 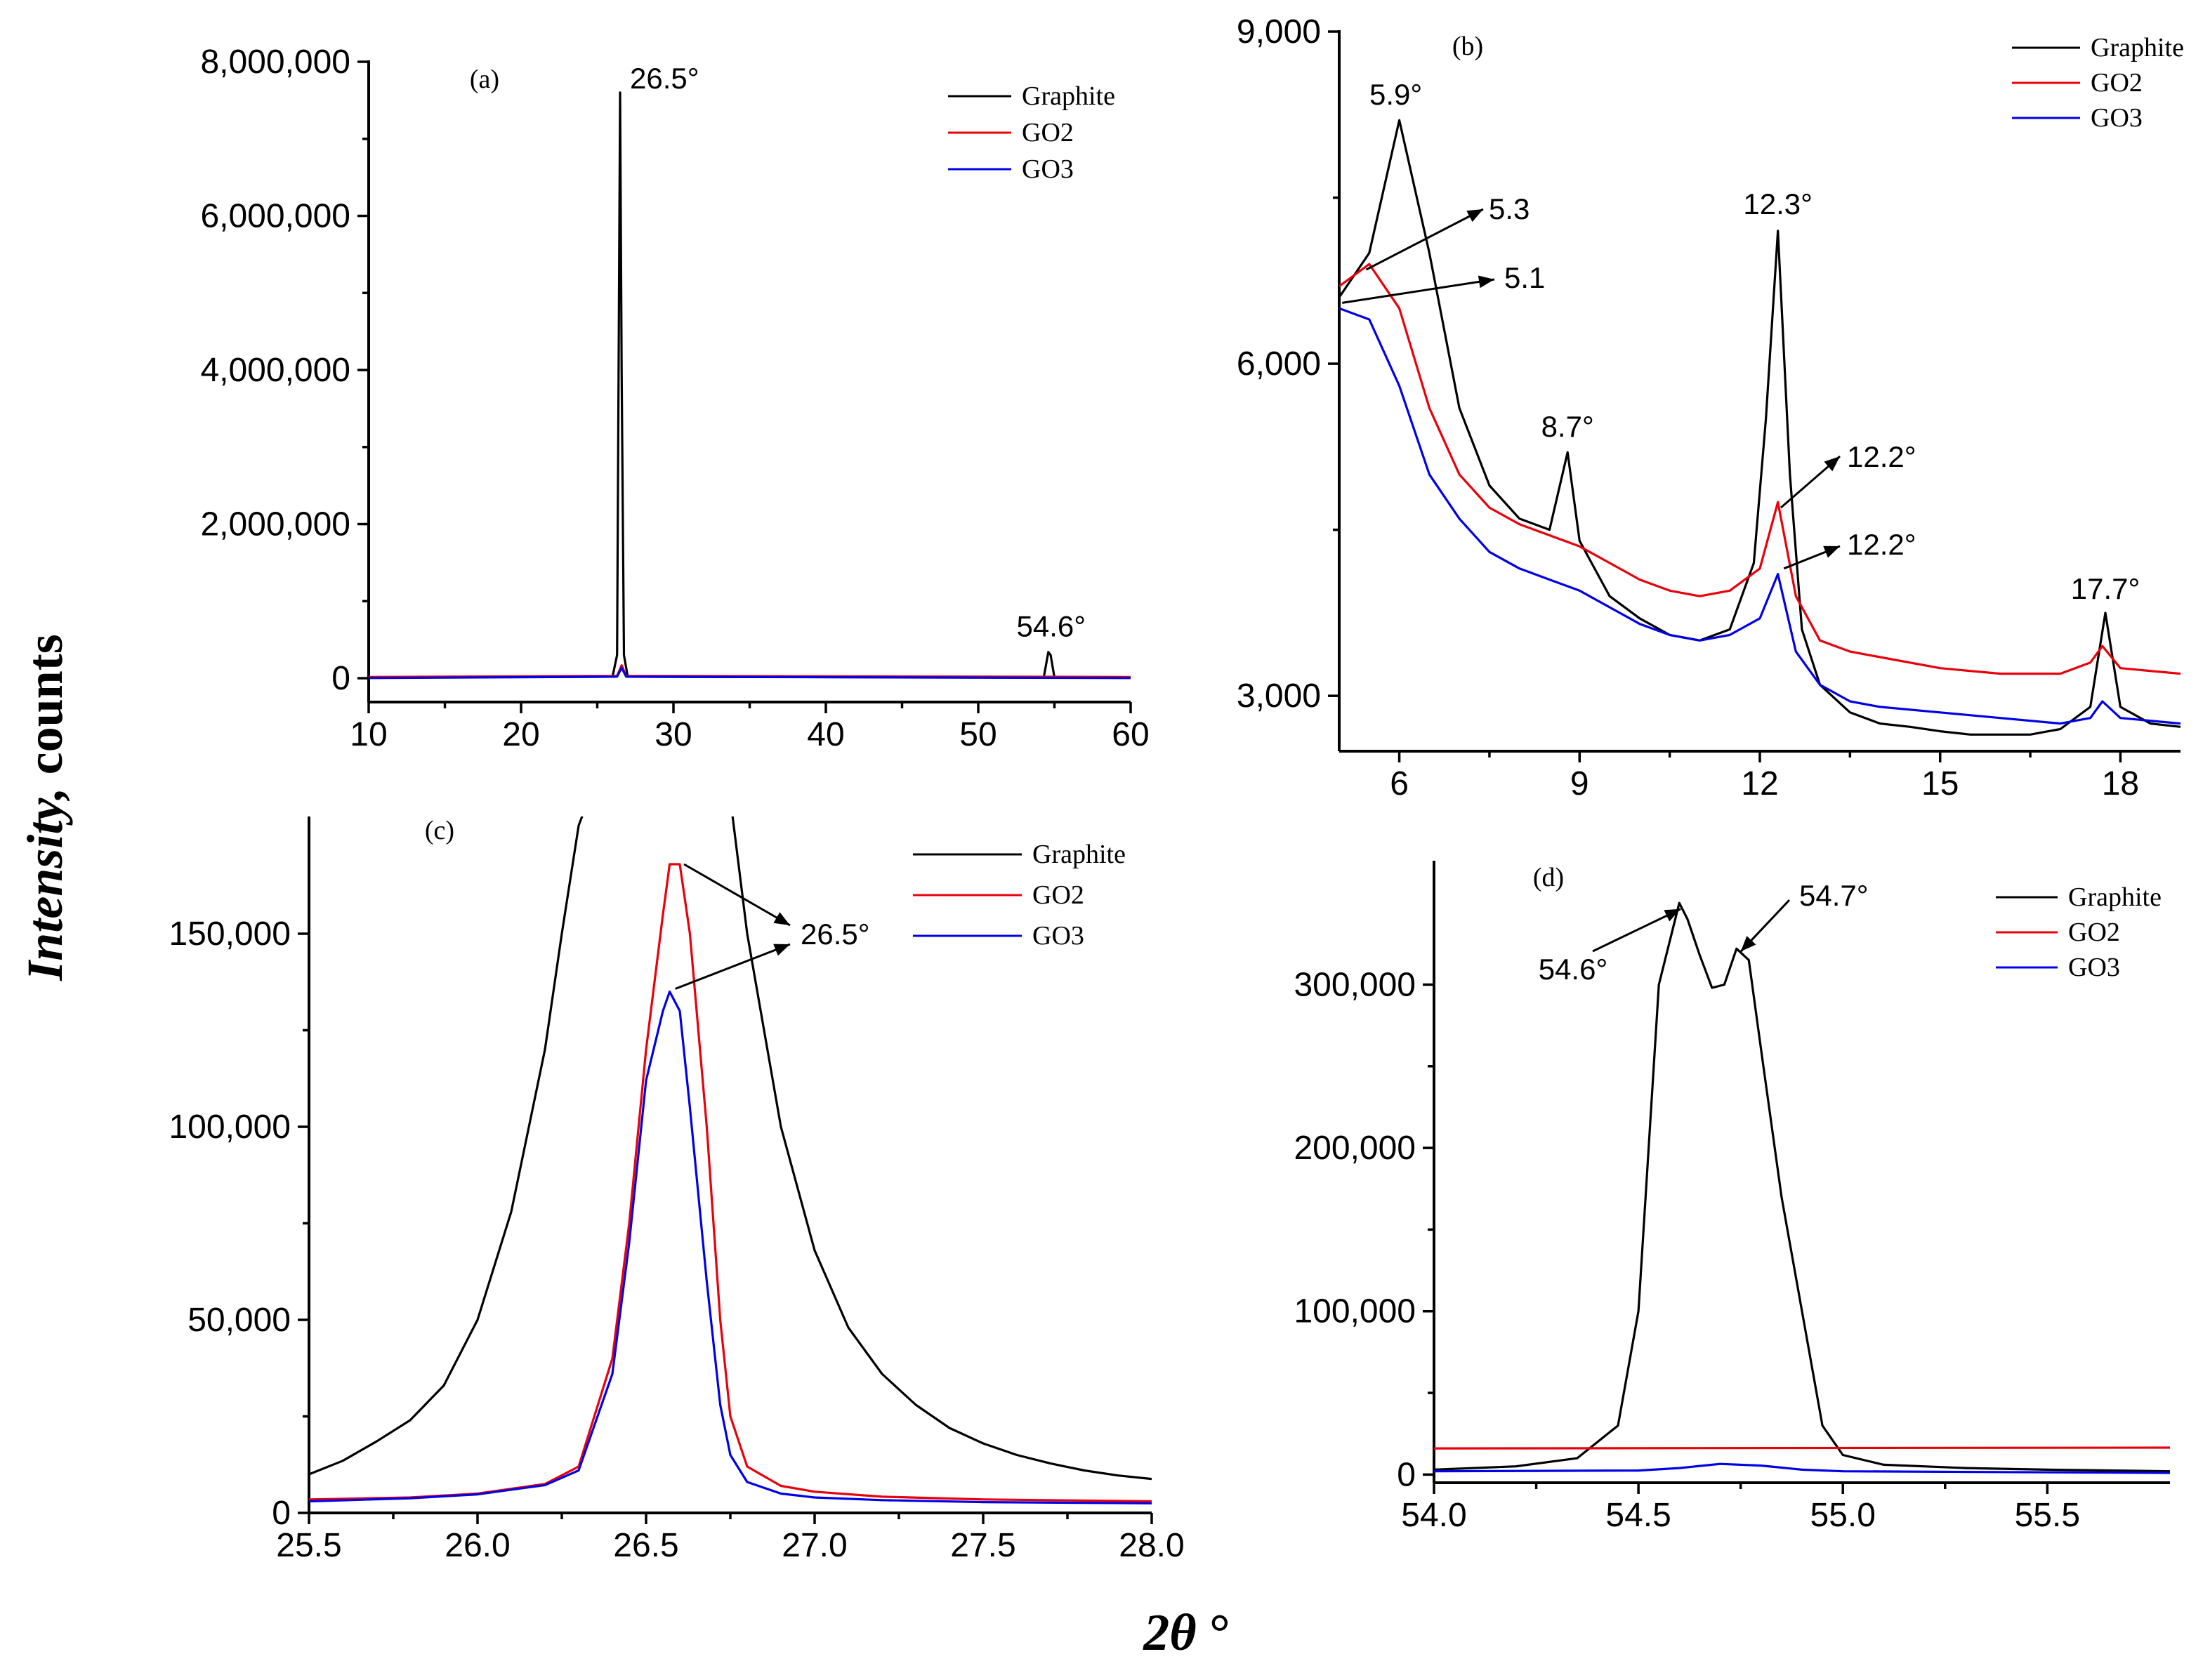 I want to click on x-tick-label: 55.5, so click(x=2047, y=1515).